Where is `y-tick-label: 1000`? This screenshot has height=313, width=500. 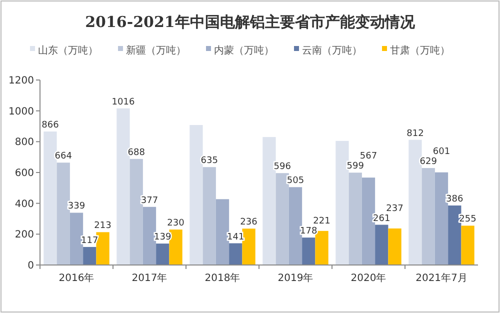 y-tick-label: 1000 is located at coordinates (21, 112).